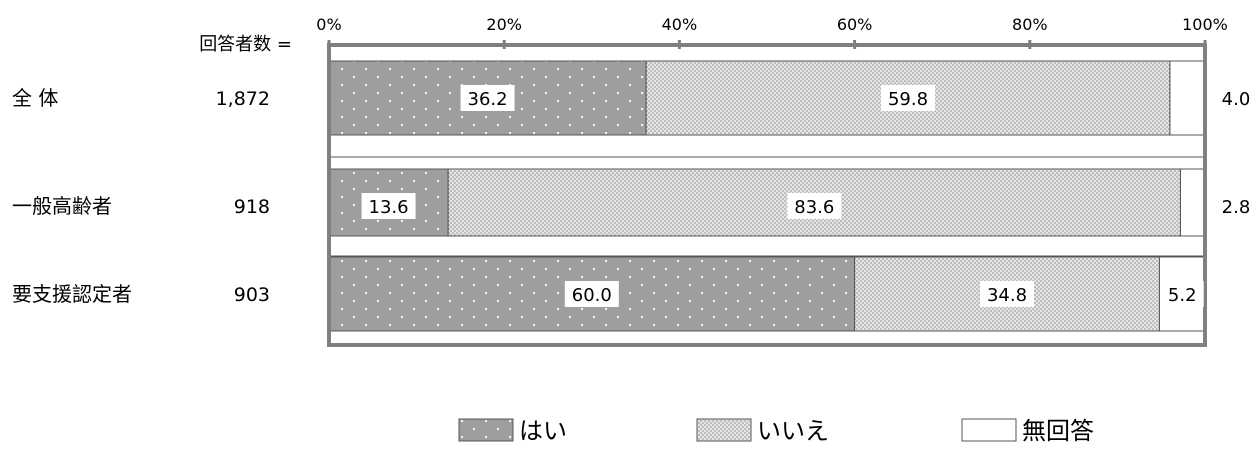 Image resolution: width=1251 pixels, height=450 pixels. What do you see at coordinates (72, 294) in the screenshot?
I see `category-label: 要支援認定者` at bounding box center [72, 294].